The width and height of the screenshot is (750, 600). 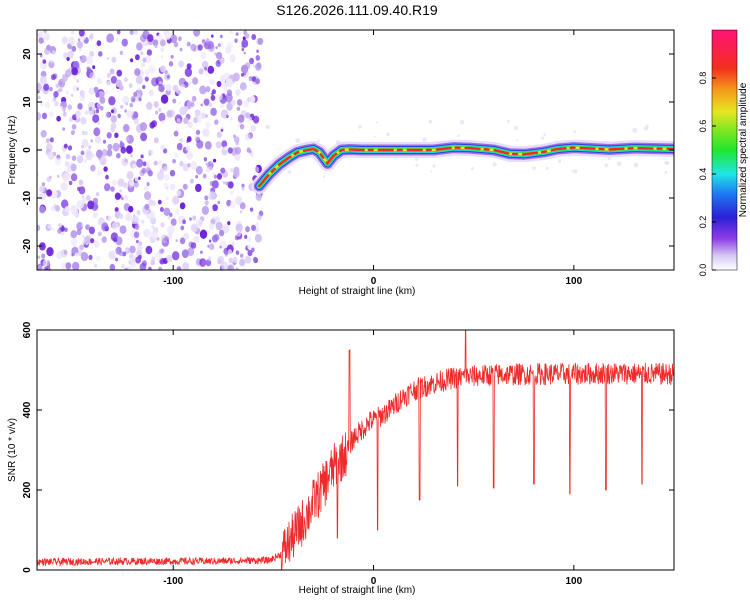 I want to click on top-x-tick-label: -100, so click(x=173, y=281).